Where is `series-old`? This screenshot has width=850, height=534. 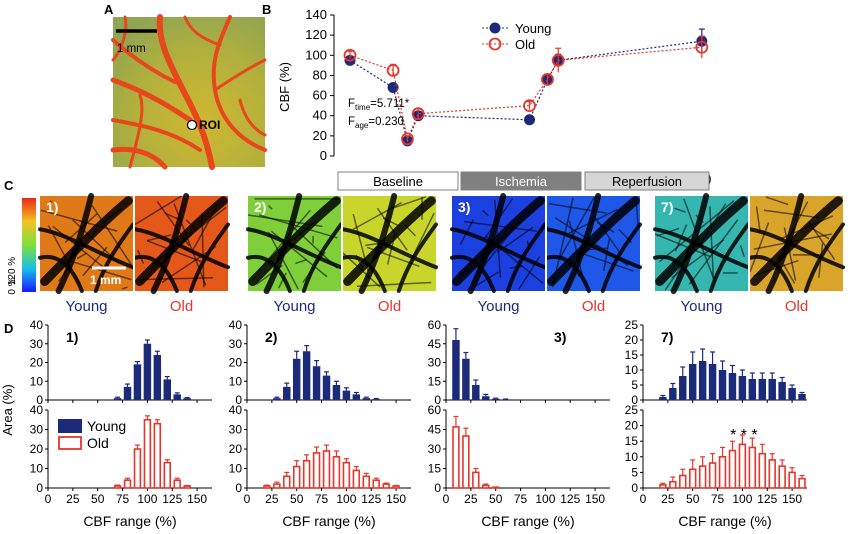 series-old is located at coordinates (526, 90).